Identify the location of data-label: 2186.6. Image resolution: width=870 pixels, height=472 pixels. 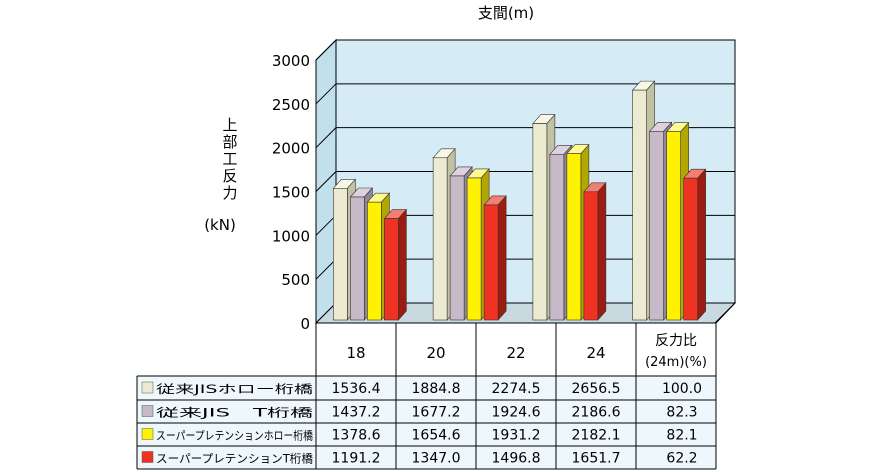
(596, 413).